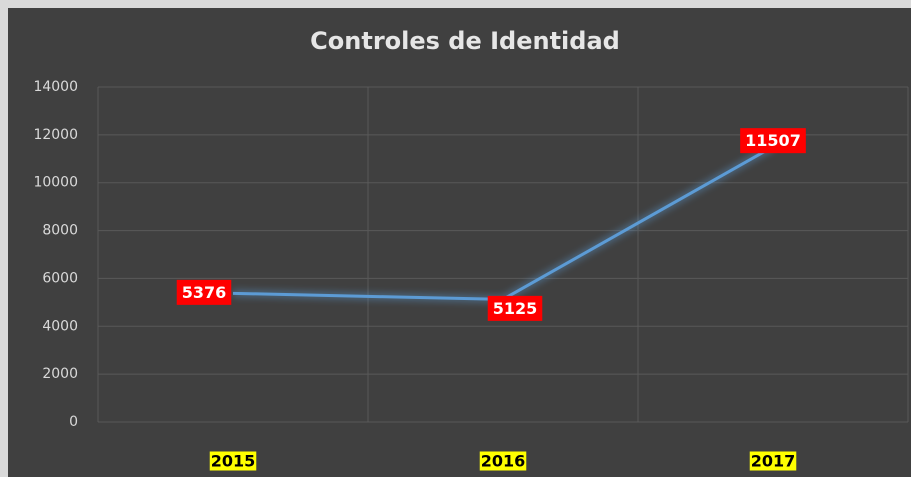 This screenshot has height=477, width=911. What do you see at coordinates (55, 135) in the screenshot?
I see `y-tick-label: 12000` at bounding box center [55, 135].